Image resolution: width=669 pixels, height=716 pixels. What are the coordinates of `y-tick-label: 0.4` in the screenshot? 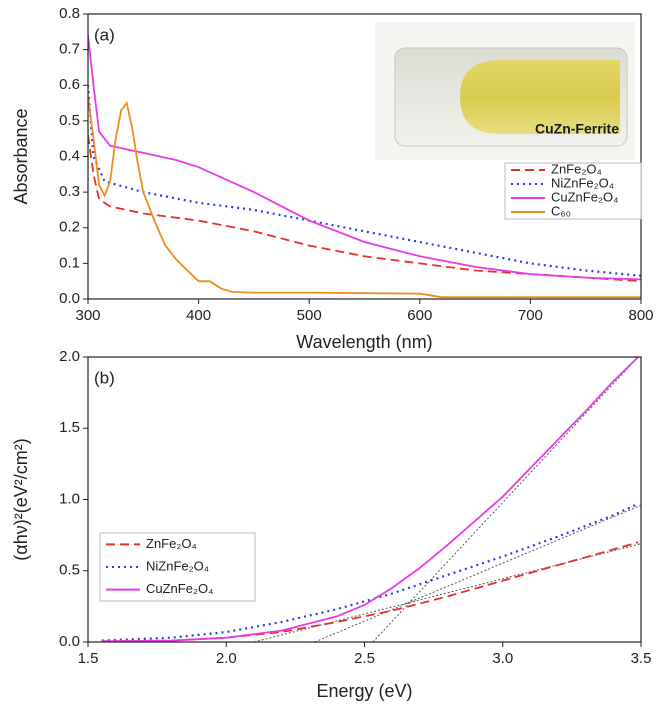 It's located at (69, 155).